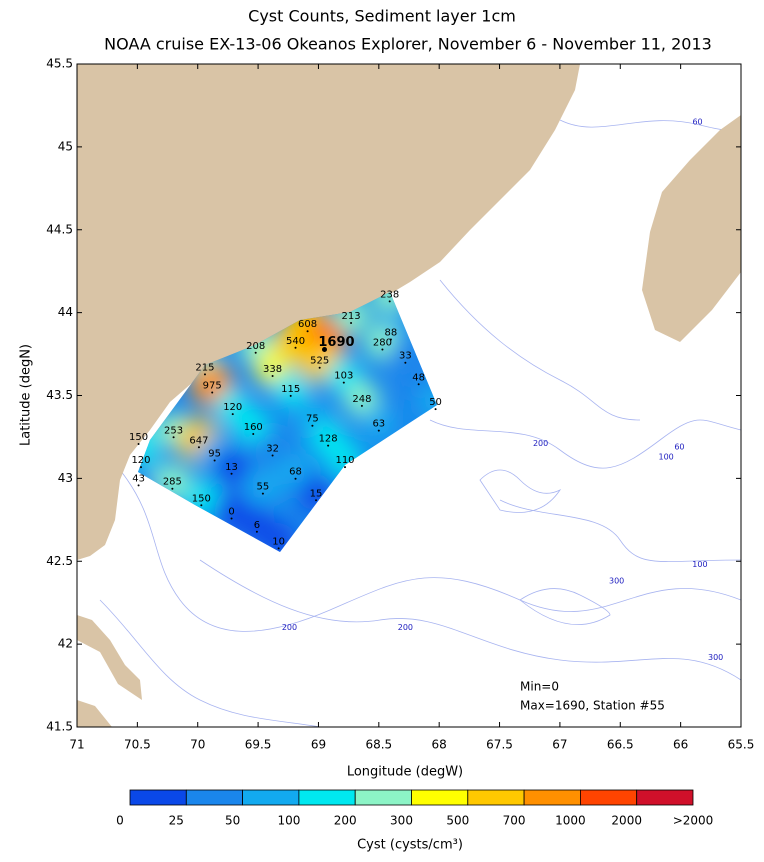 The height and width of the screenshot is (862, 764). What do you see at coordinates (137, 745) in the screenshot?
I see `x-tick-label: 70.5` at bounding box center [137, 745].